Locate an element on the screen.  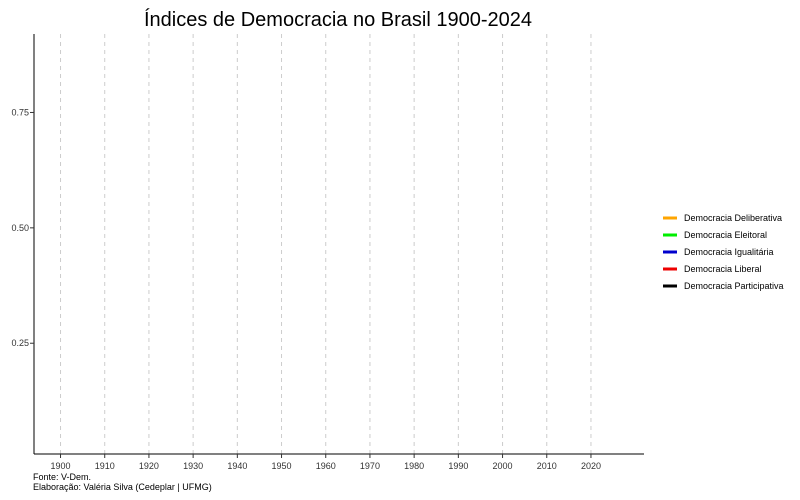
x-tick-label: 1900 is located at coordinates (61, 466).